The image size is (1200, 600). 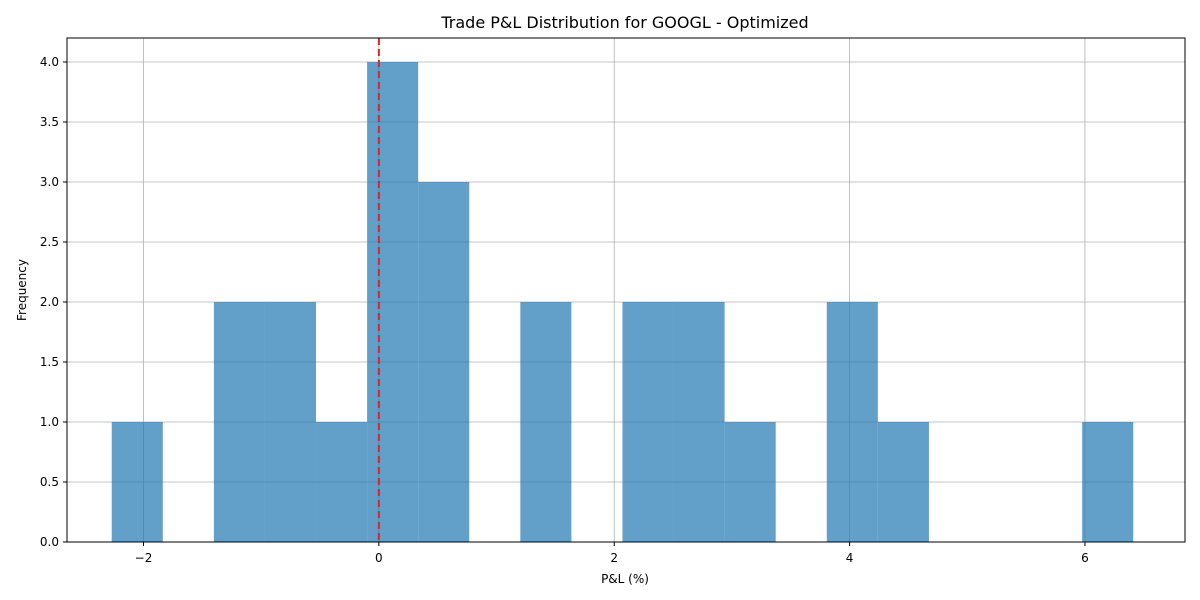 I want to click on y-tick-label: 4.0, so click(x=49, y=62).